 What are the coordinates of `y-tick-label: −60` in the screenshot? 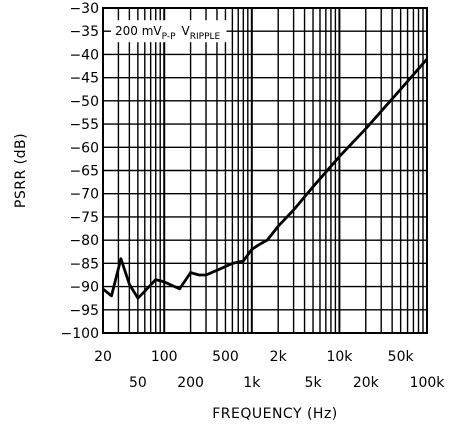 It's located at (84, 148).